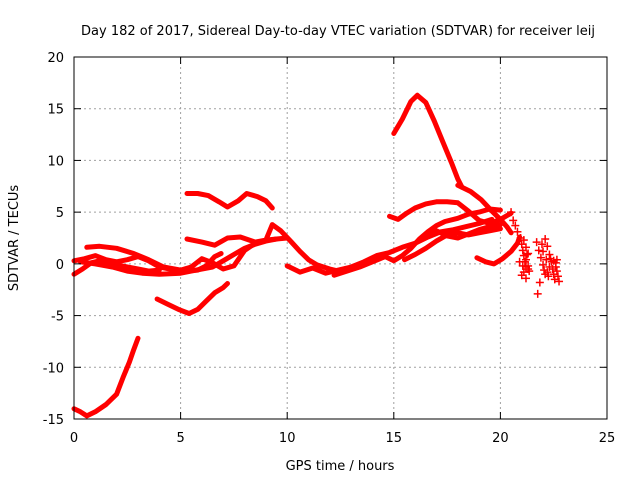 The width and height of the screenshot is (640, 480). I want to click on x-tick-label: 20, so click(500, 438).